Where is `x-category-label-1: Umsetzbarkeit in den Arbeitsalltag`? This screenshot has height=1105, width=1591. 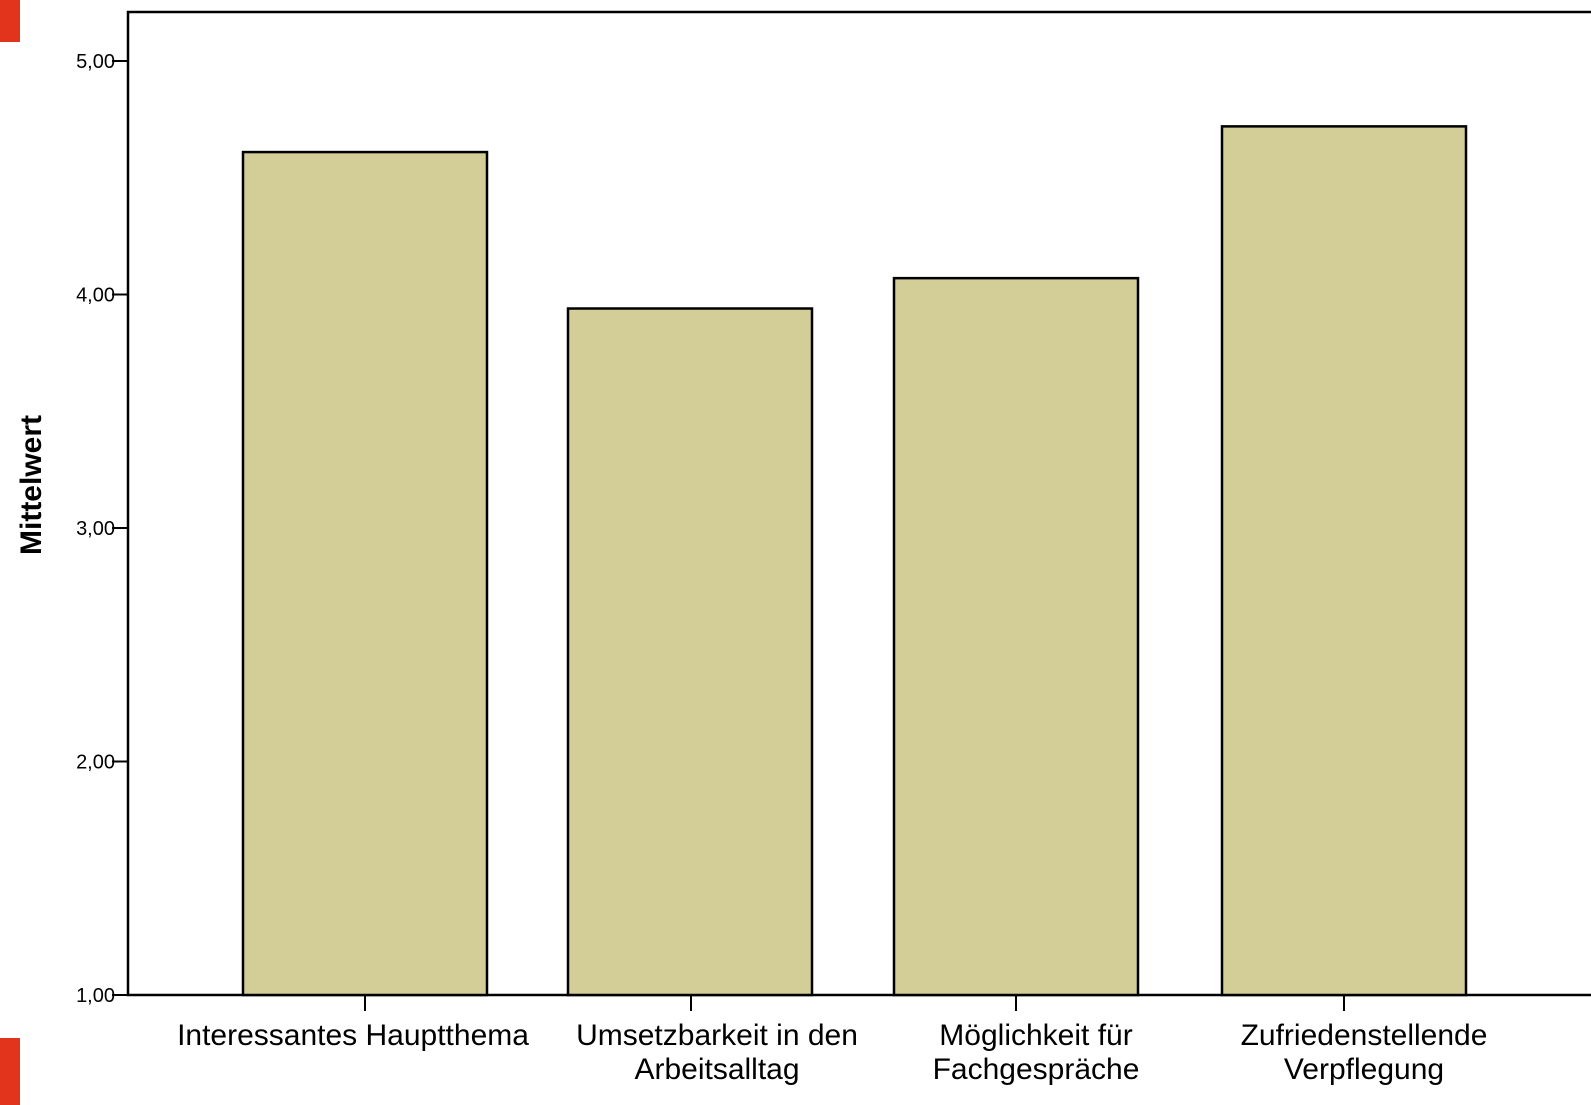 x-category-label-1: Umsetzbarkeit in den Arbeitsalltag is located at coordinates (717, 1052).